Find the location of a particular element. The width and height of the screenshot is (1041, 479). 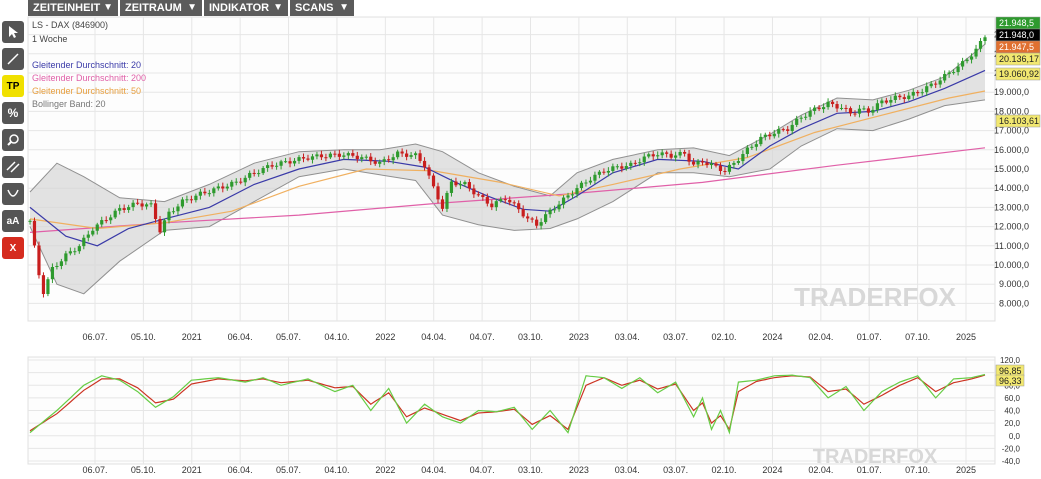

y-tick-label: 120,0 is located at coordinates (1010, 360).